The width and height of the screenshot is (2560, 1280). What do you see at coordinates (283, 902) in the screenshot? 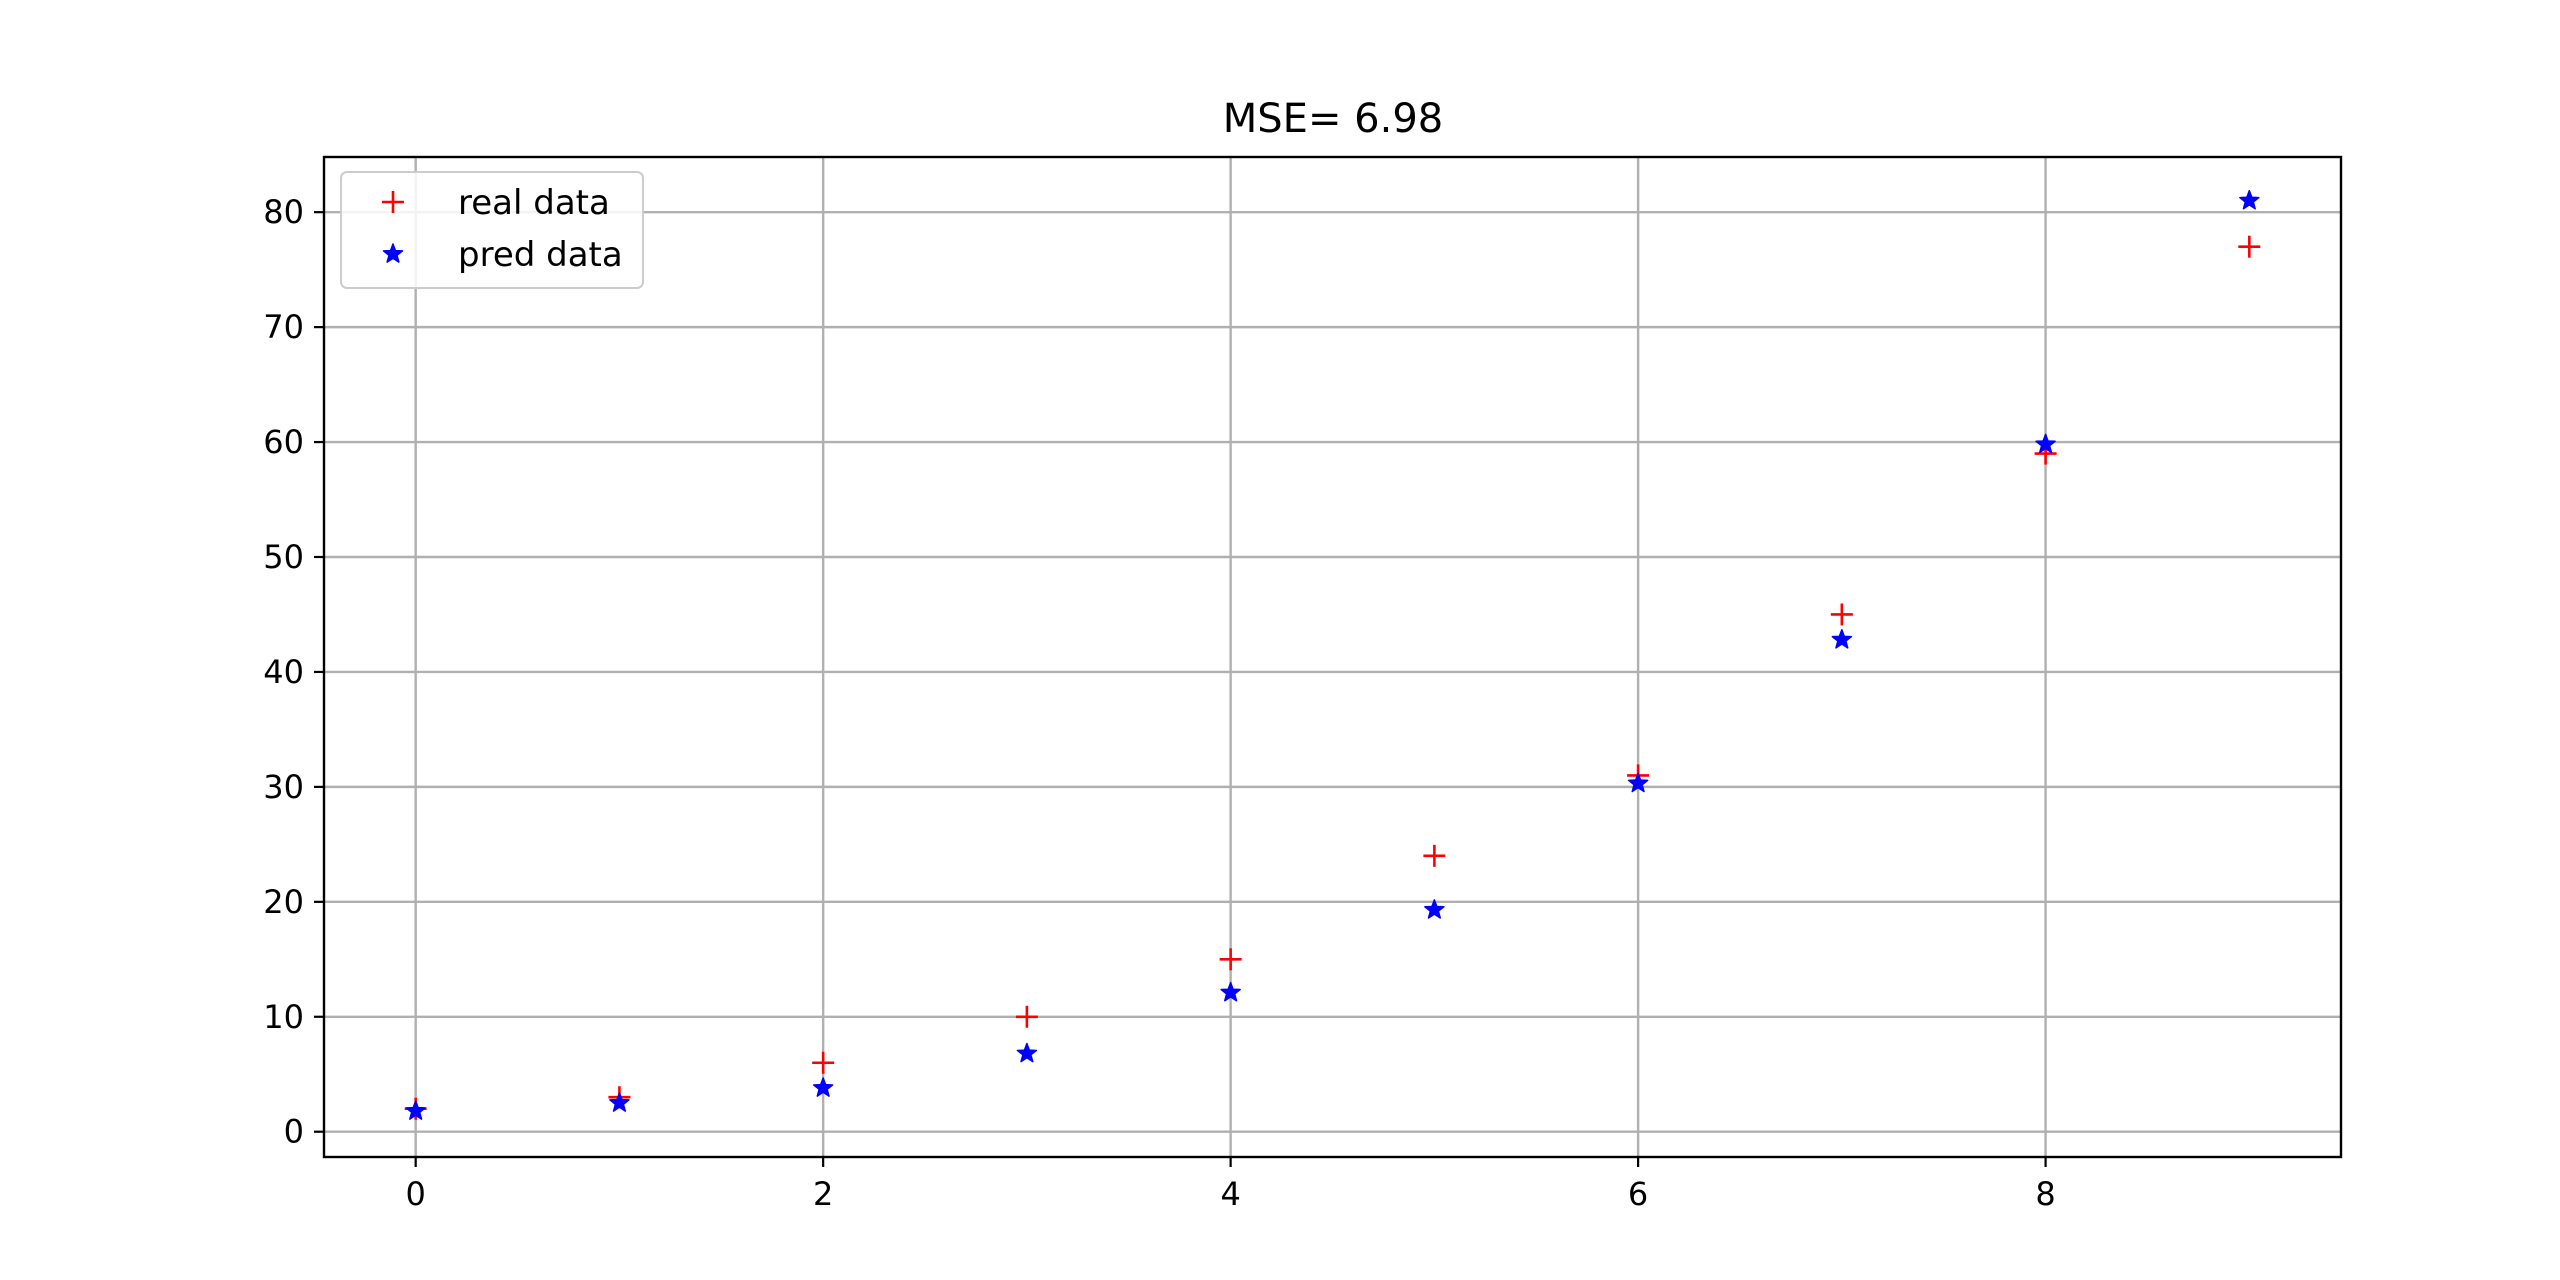
I see `y-tick-label: 20` at bounding box center [283, 902].